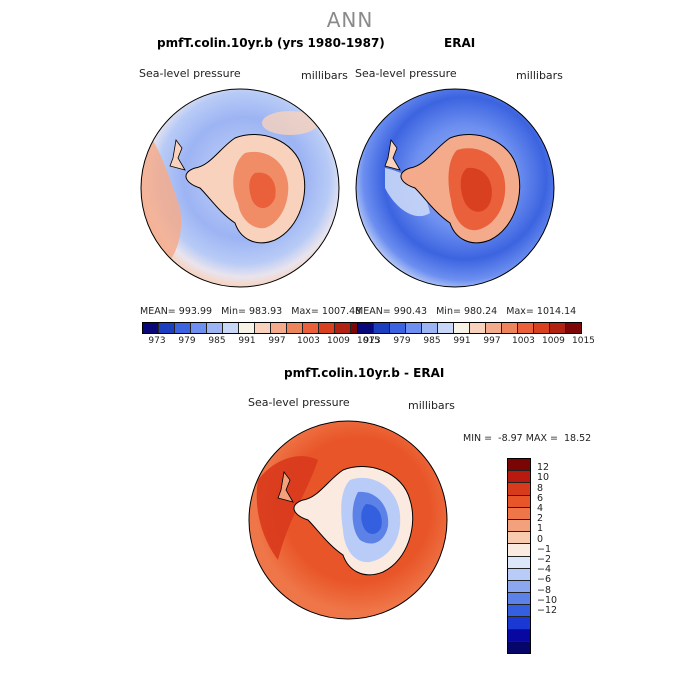  What do you see at coordinates (492, 341) in the screenshot?
I see `panel-2-colorbar-tick-label: 997` at bounding box center [492, 341].